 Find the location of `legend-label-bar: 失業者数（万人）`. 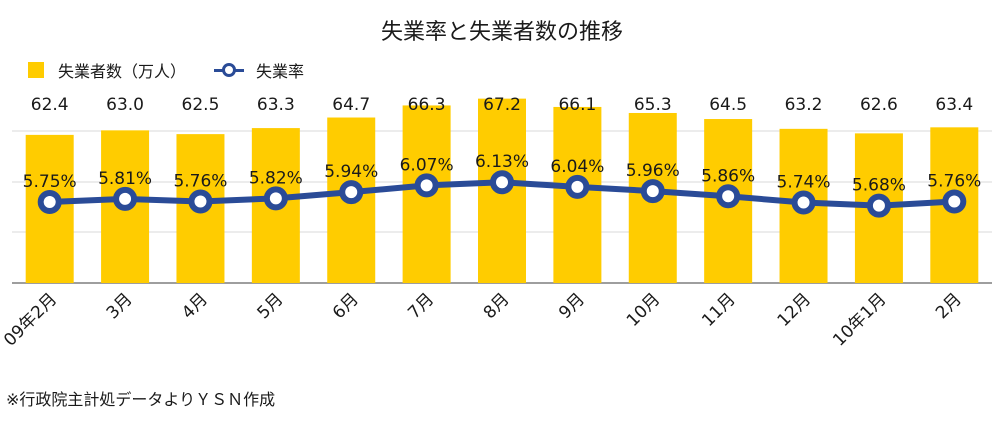

legend-label-bar: 失業者数（万人） is located at coordinates (122, 71).